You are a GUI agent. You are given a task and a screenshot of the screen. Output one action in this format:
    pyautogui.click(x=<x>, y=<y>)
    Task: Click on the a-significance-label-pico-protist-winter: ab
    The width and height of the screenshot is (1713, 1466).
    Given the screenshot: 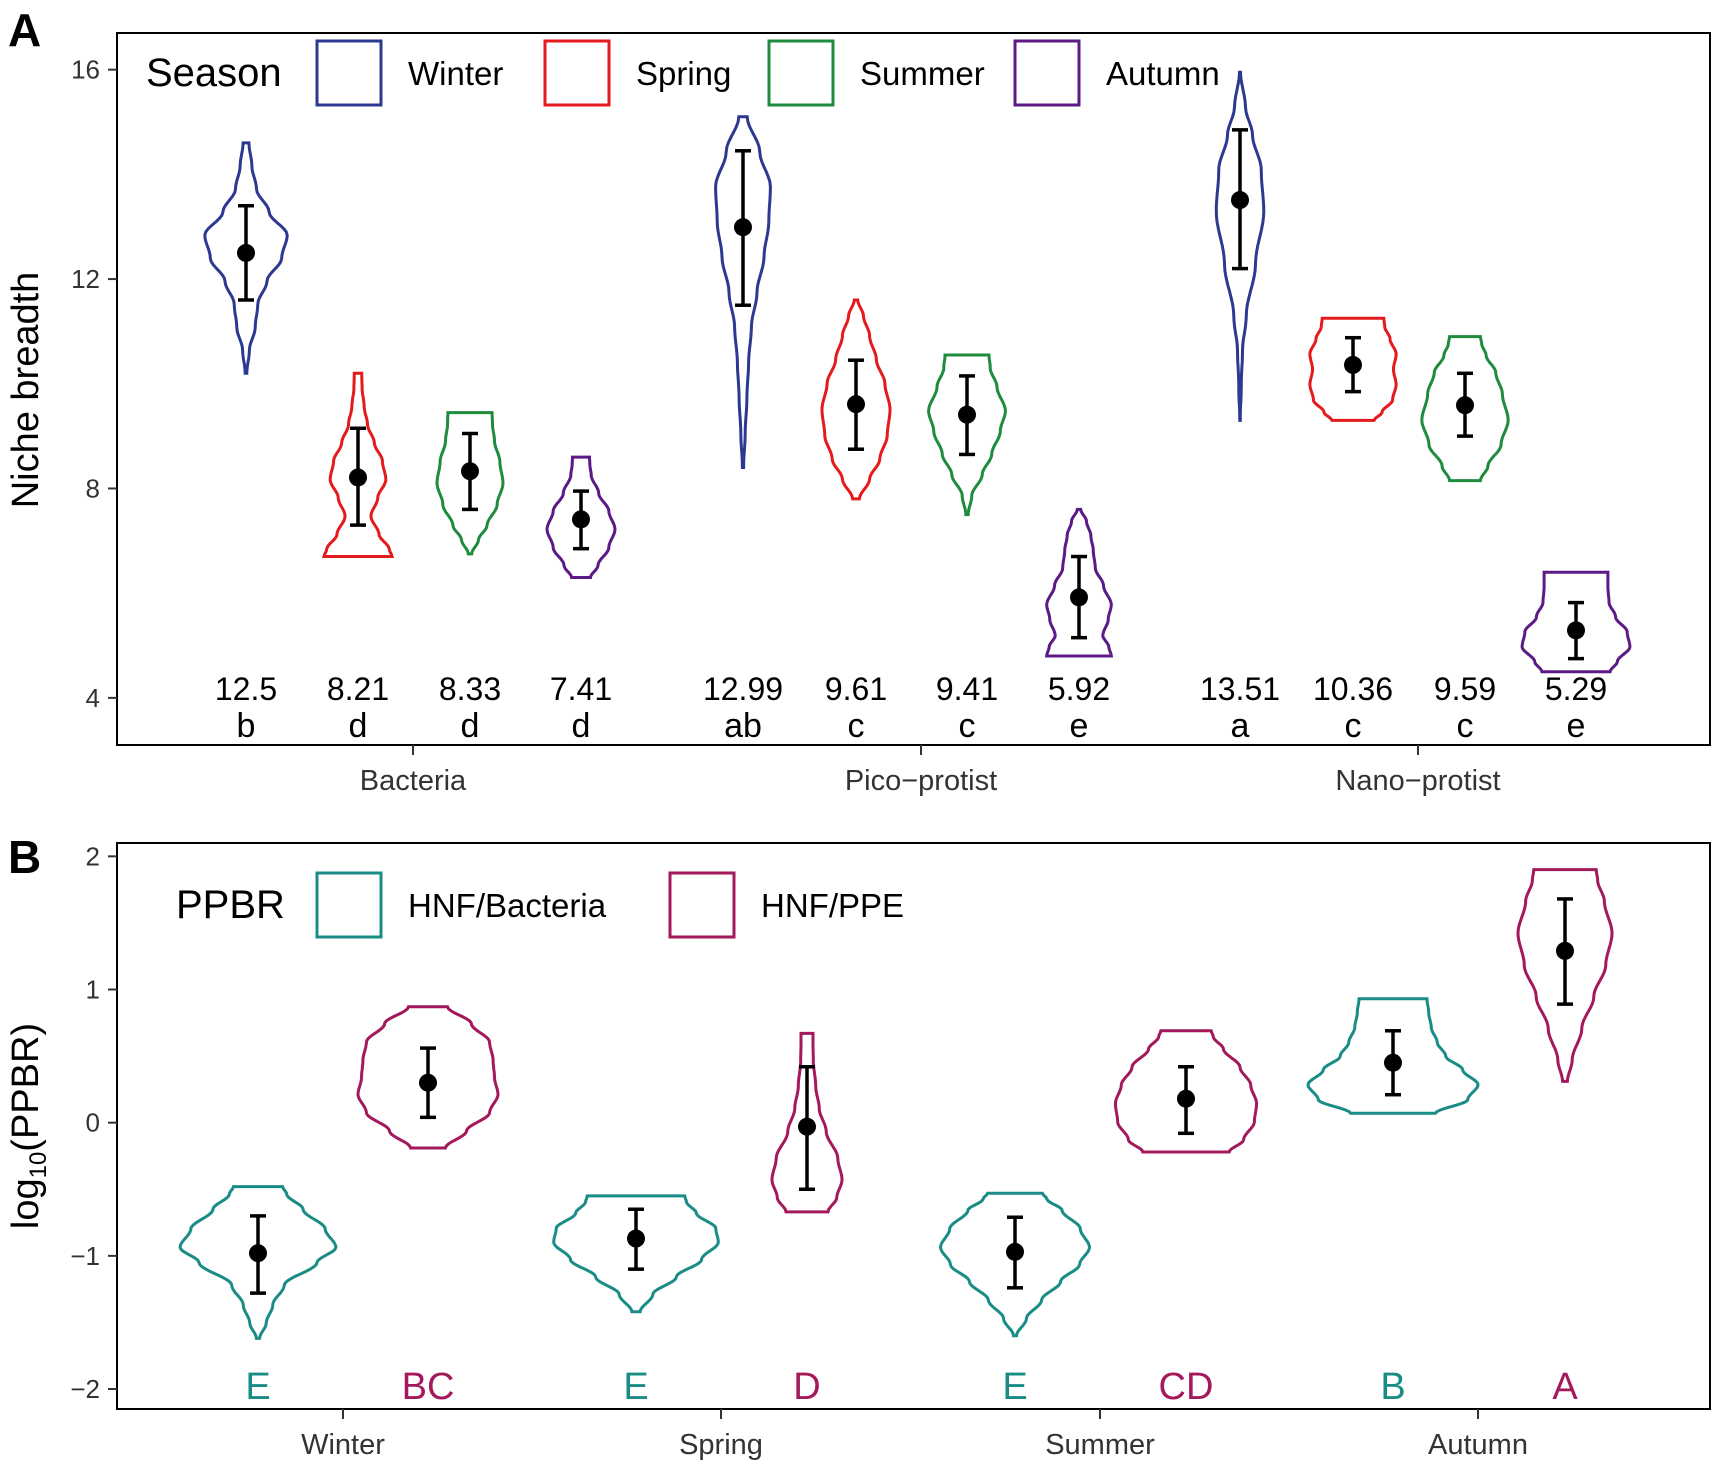 What is the action you would take?
    pyautogui.click(x=743, y=726)
    